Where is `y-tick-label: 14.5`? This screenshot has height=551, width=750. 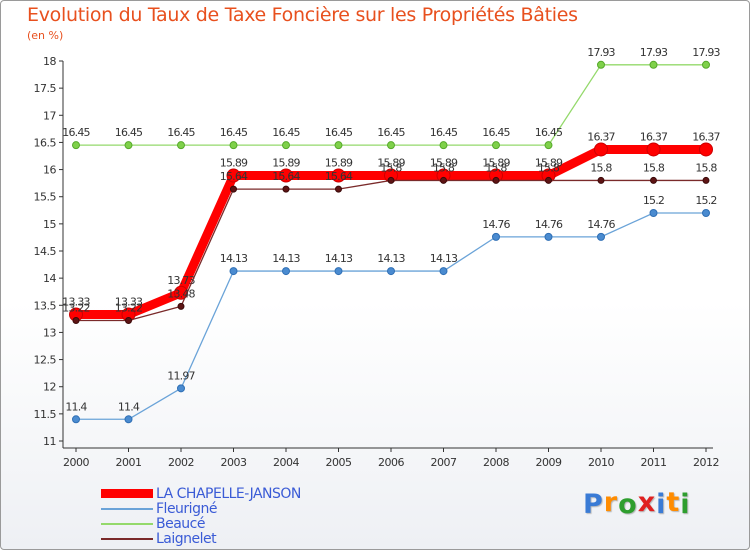 y-tick-label: 14.5 is located at coordinates (45, 251).